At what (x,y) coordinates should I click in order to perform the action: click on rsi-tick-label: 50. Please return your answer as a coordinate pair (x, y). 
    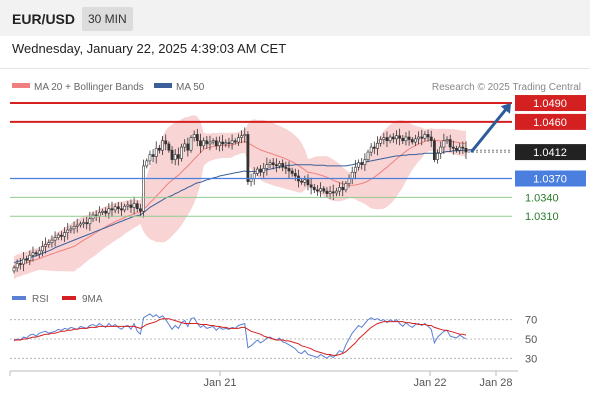
    Looking at the image, I should click on (531, 340).